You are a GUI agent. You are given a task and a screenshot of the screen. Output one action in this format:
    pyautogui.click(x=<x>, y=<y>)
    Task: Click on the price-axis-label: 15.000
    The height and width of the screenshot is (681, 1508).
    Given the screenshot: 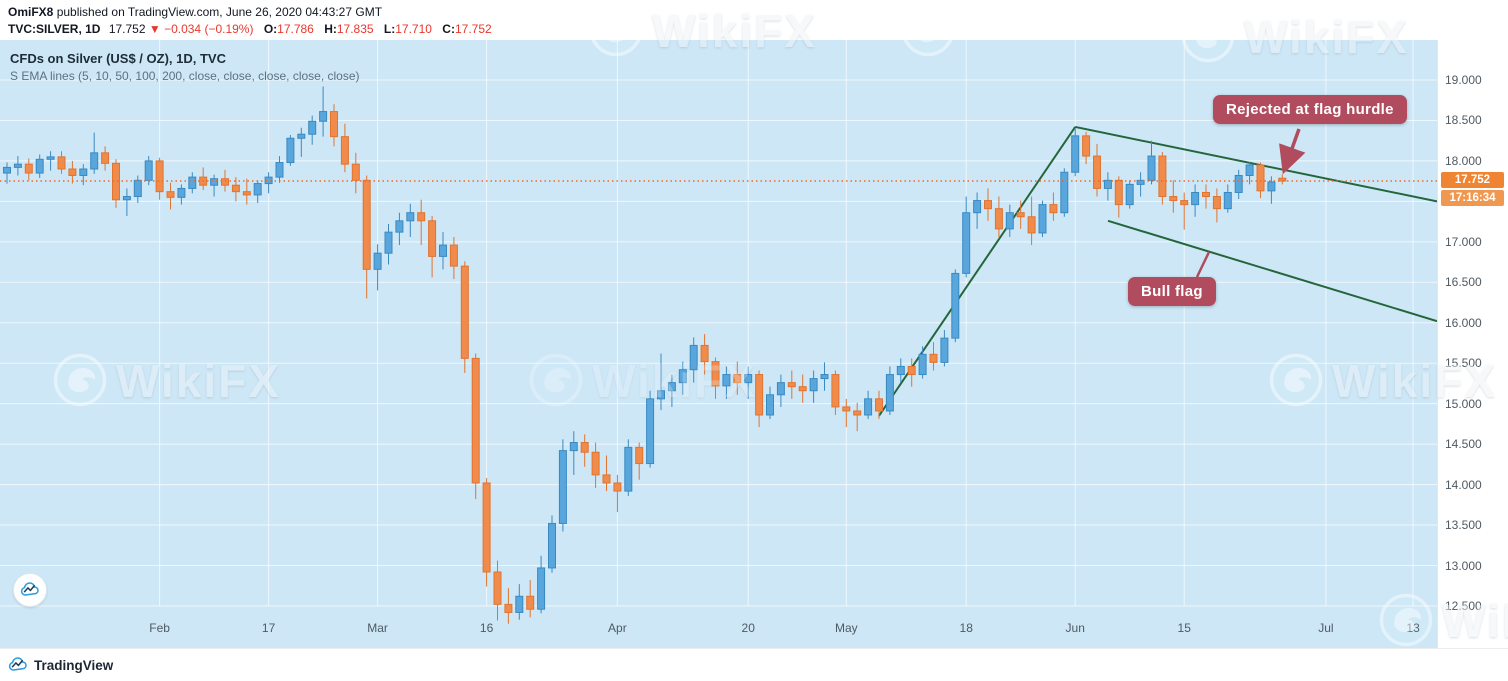 What is the action you would take?
    pyautogui.click(x=1463, y=403)
    